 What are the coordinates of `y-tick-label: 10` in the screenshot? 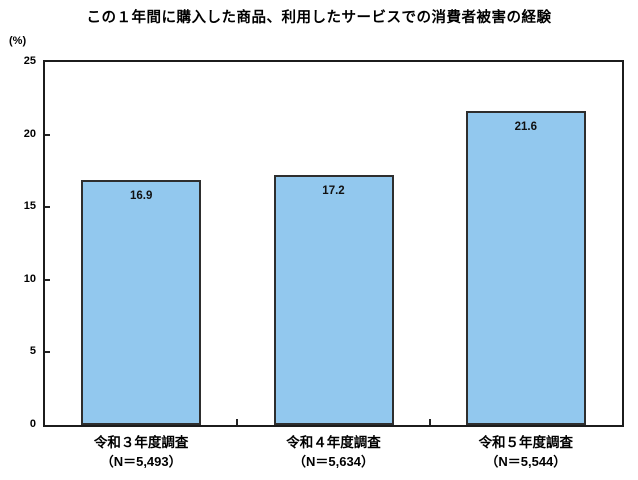 It's located at (29, 278).